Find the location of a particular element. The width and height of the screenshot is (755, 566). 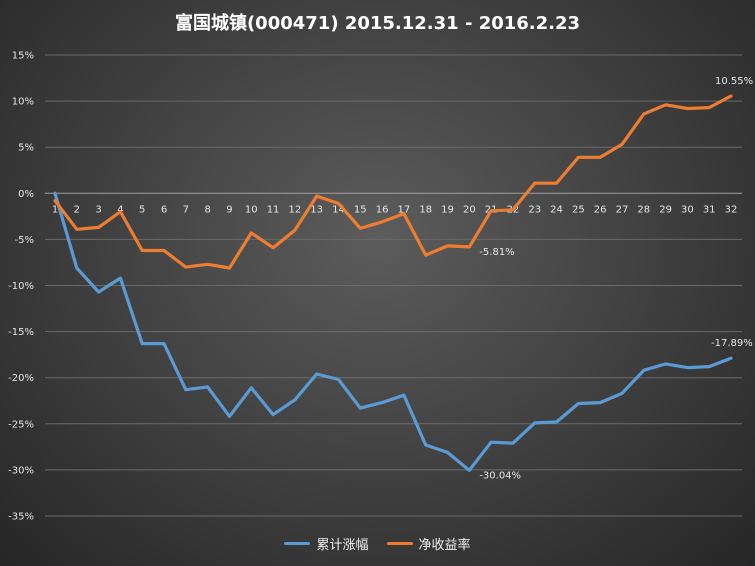

legend-item-cumulative: 累计涨幅 is located at coordinates (326, 543).